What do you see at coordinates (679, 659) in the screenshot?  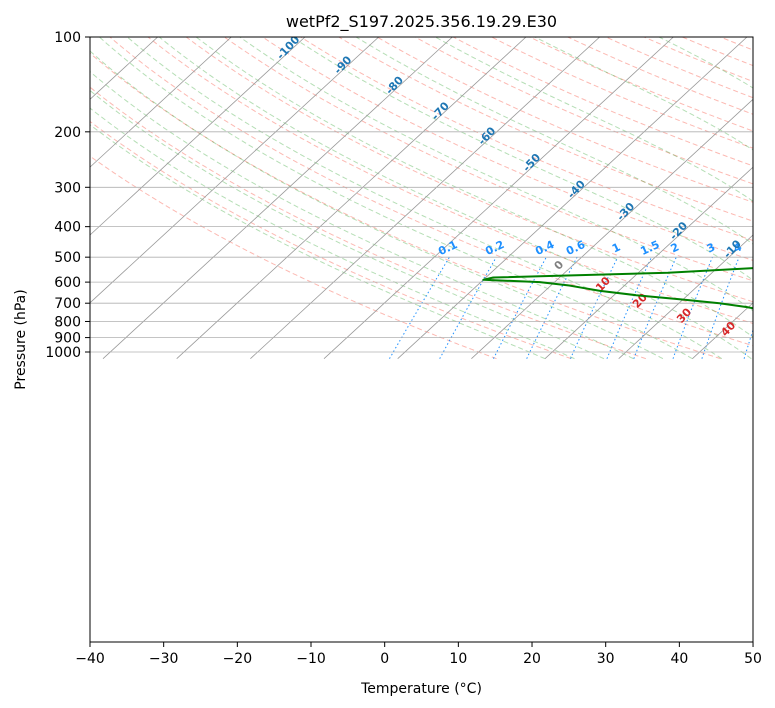 I see `x-tick-label: 40` at bounding box center [679, 659].